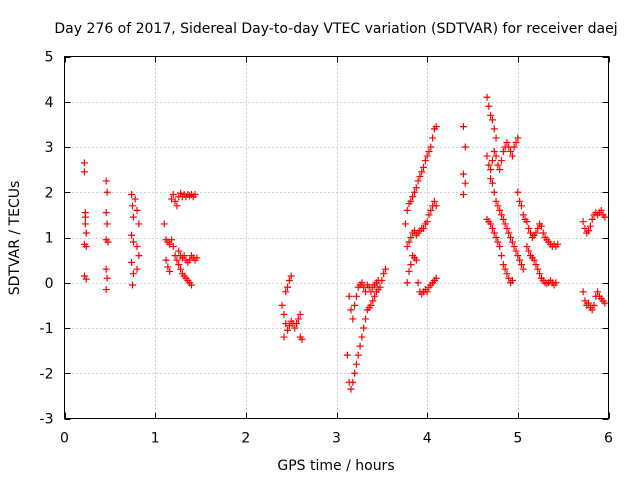  Describe the element at coordinates (49, 284) in the screenshot. I see `y-tick-label: 0` at that location.